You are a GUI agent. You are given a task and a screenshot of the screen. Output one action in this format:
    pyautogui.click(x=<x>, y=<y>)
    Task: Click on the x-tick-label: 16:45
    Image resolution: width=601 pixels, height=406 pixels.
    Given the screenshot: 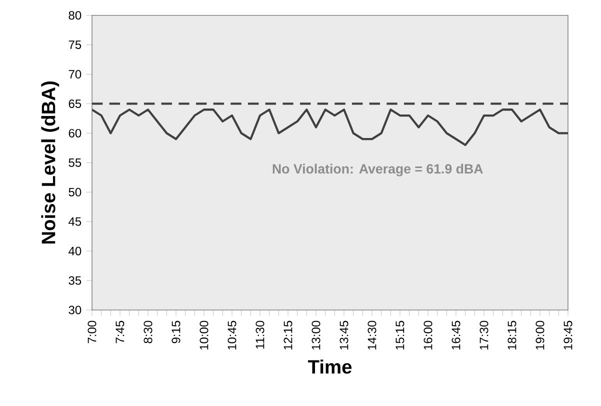 What is the action you would take?
    pyautogui.click(x=456, y=335)
    